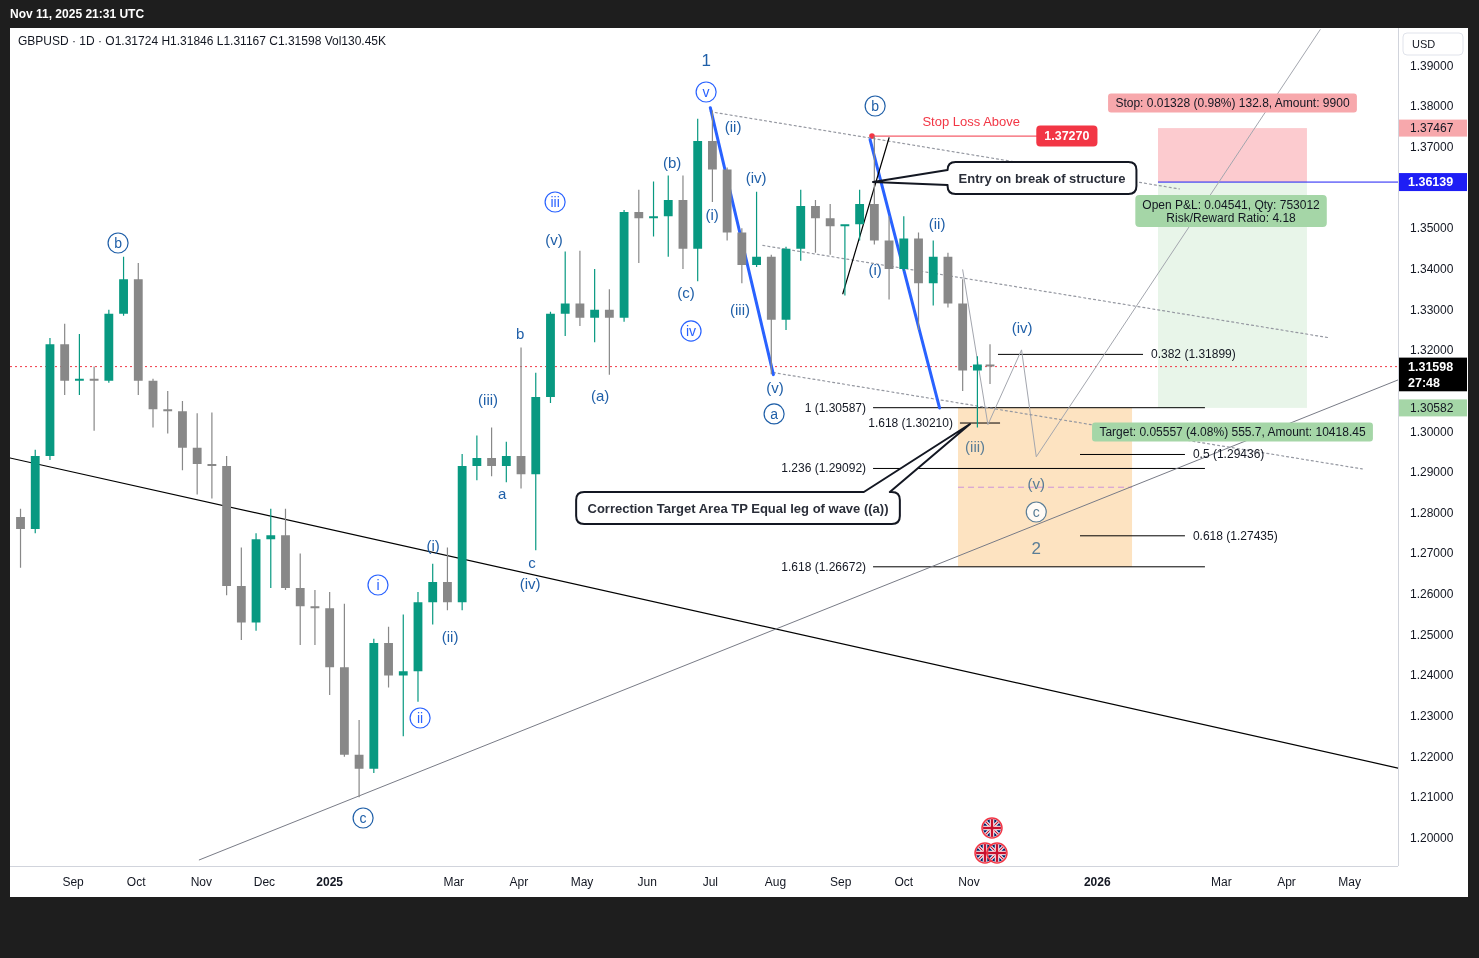 This screenshot has width=1479, height=958. What do you see at coordinates (1432, 147) in the screenshot?
I see `y-tick-label: 1.37000` at bounding box center [1432, 147].